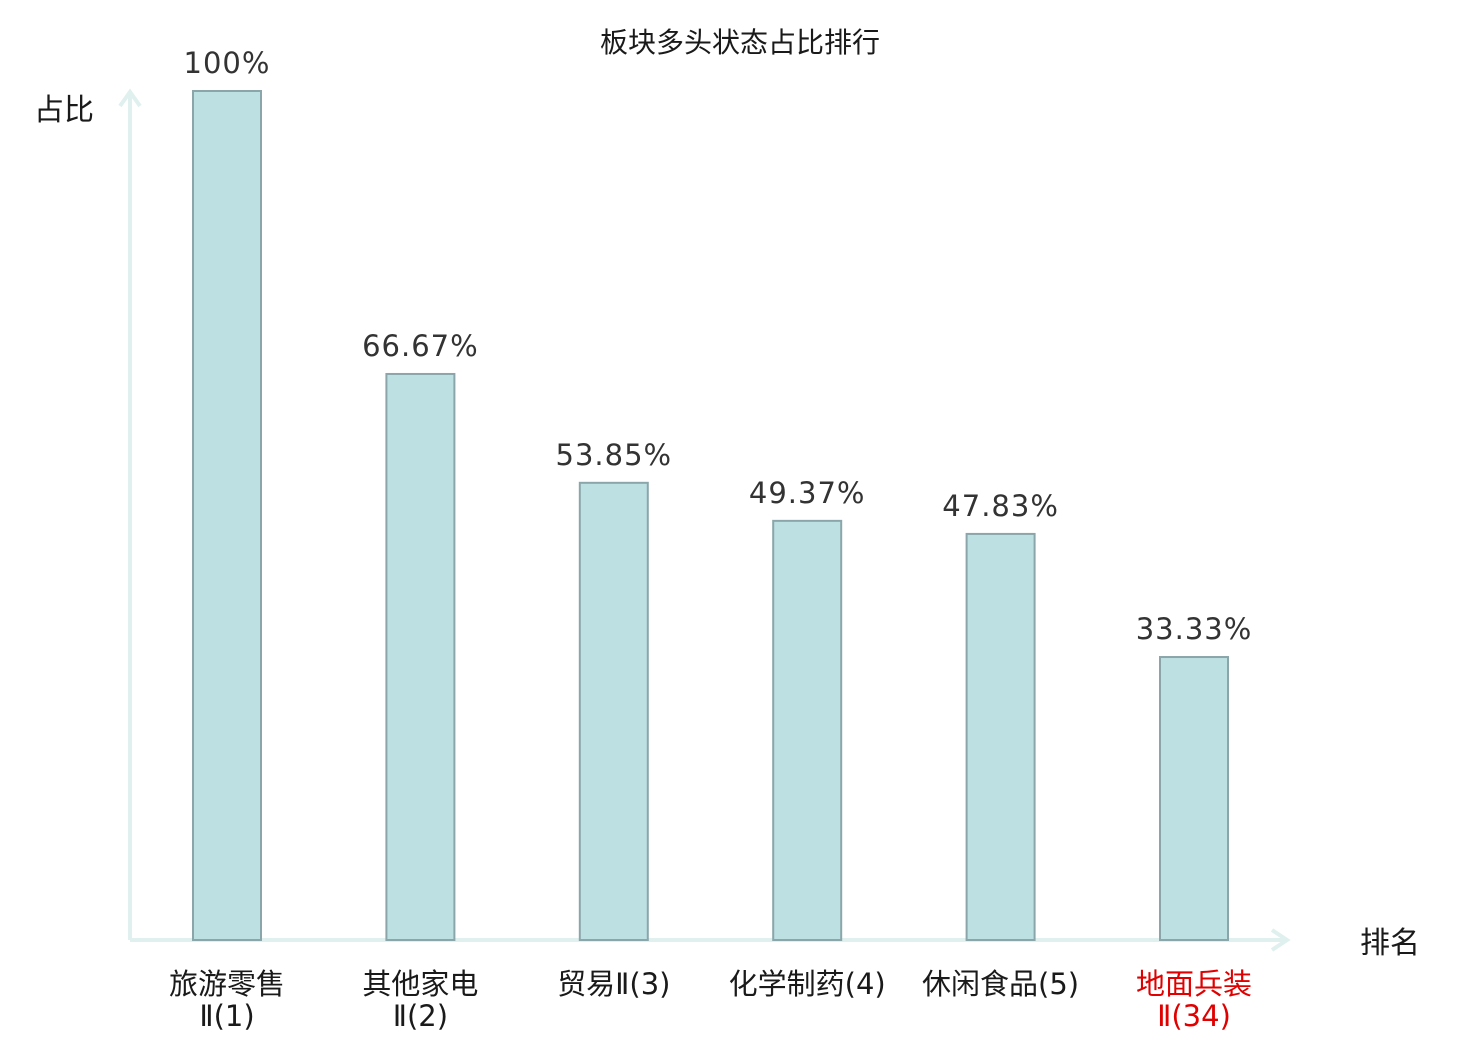 The width and height of the screenshot is (1480, 1044). I want to click on x-tick-label: 贸易Ⅱ(3), so click(613, 984).